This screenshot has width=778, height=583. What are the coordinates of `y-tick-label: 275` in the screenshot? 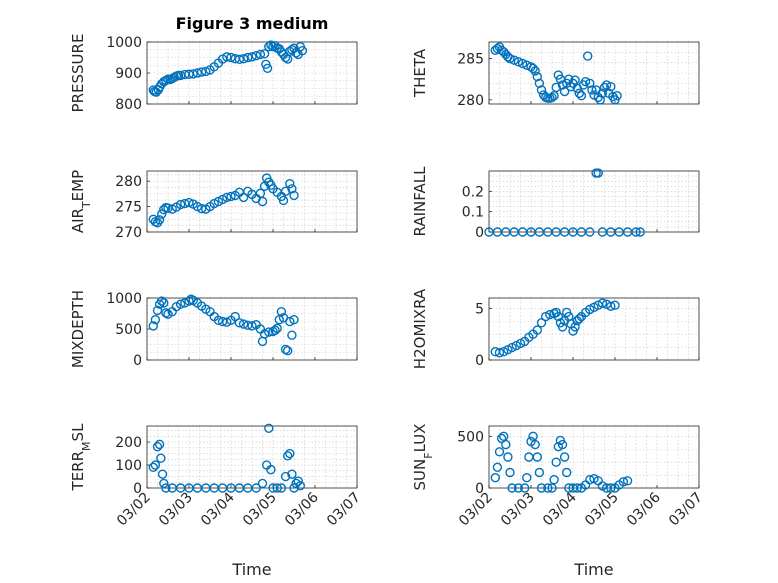 It's located at (128, 208).